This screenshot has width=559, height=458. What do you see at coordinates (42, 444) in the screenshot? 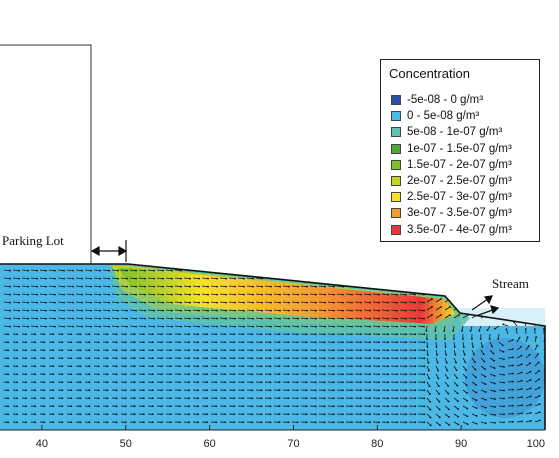
I see `x-tick-label: 40` at bounding box center [42, 444].